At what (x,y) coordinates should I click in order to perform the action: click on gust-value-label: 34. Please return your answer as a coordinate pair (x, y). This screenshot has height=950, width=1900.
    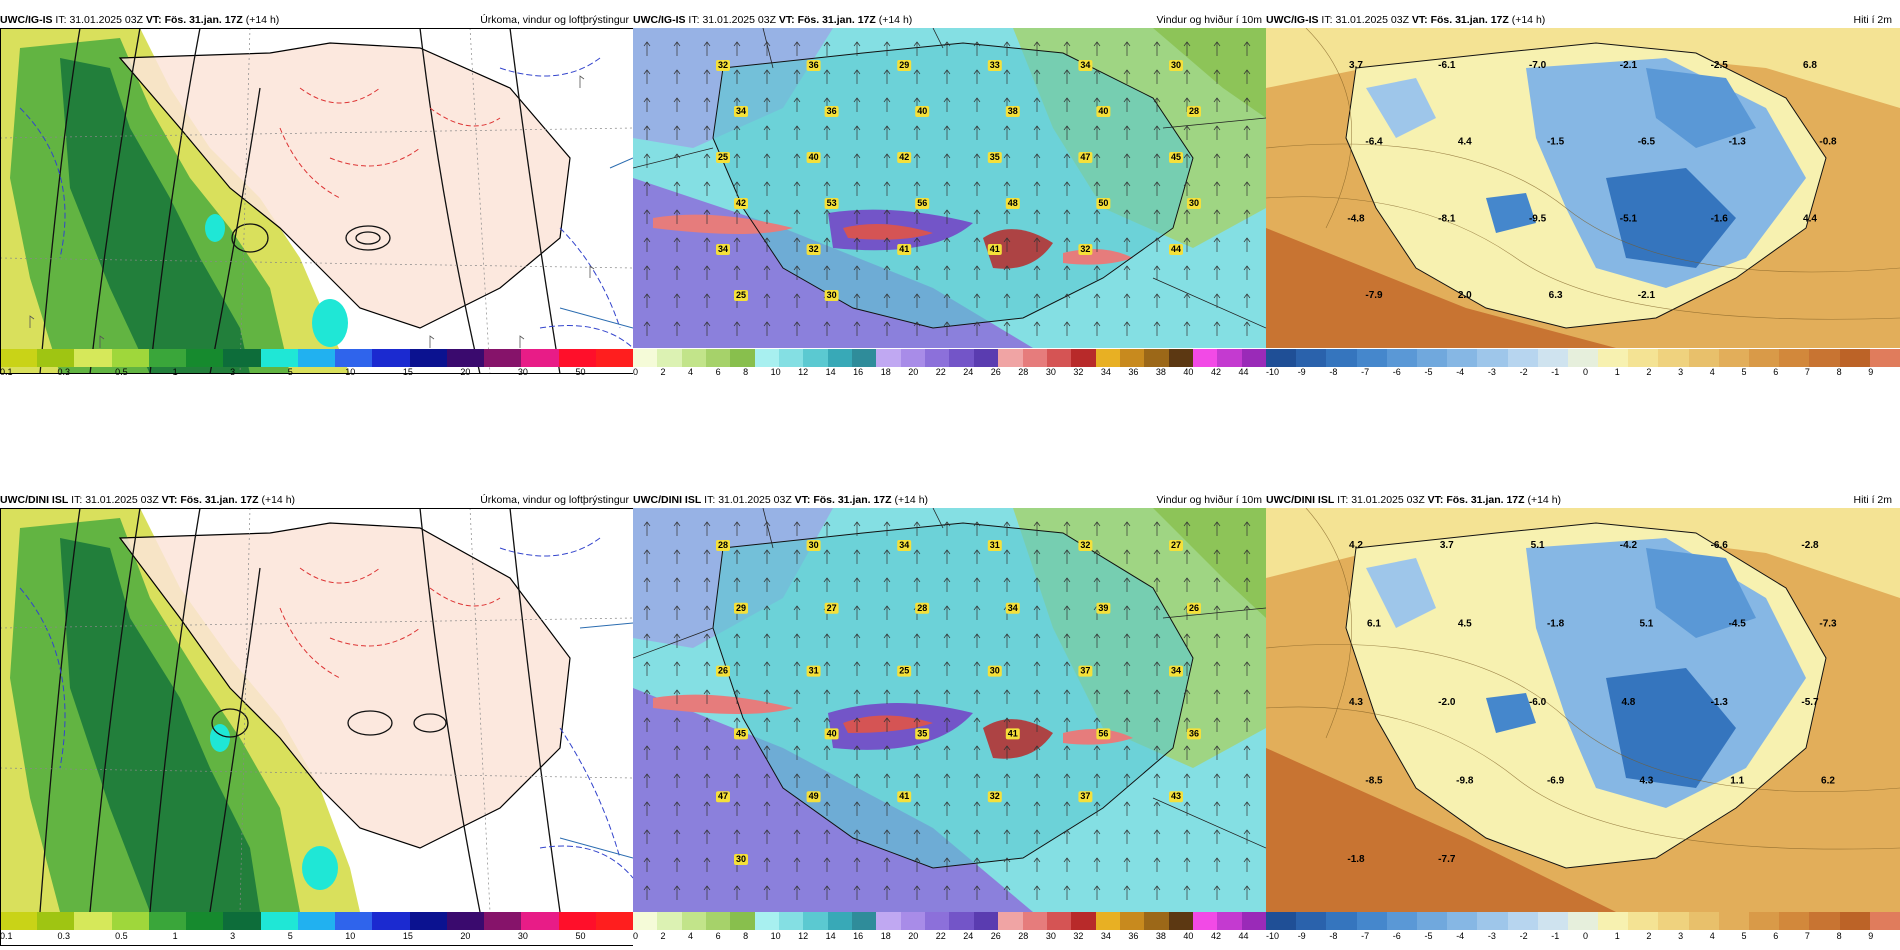
    Looking at the image, I should click on (1085, 65).